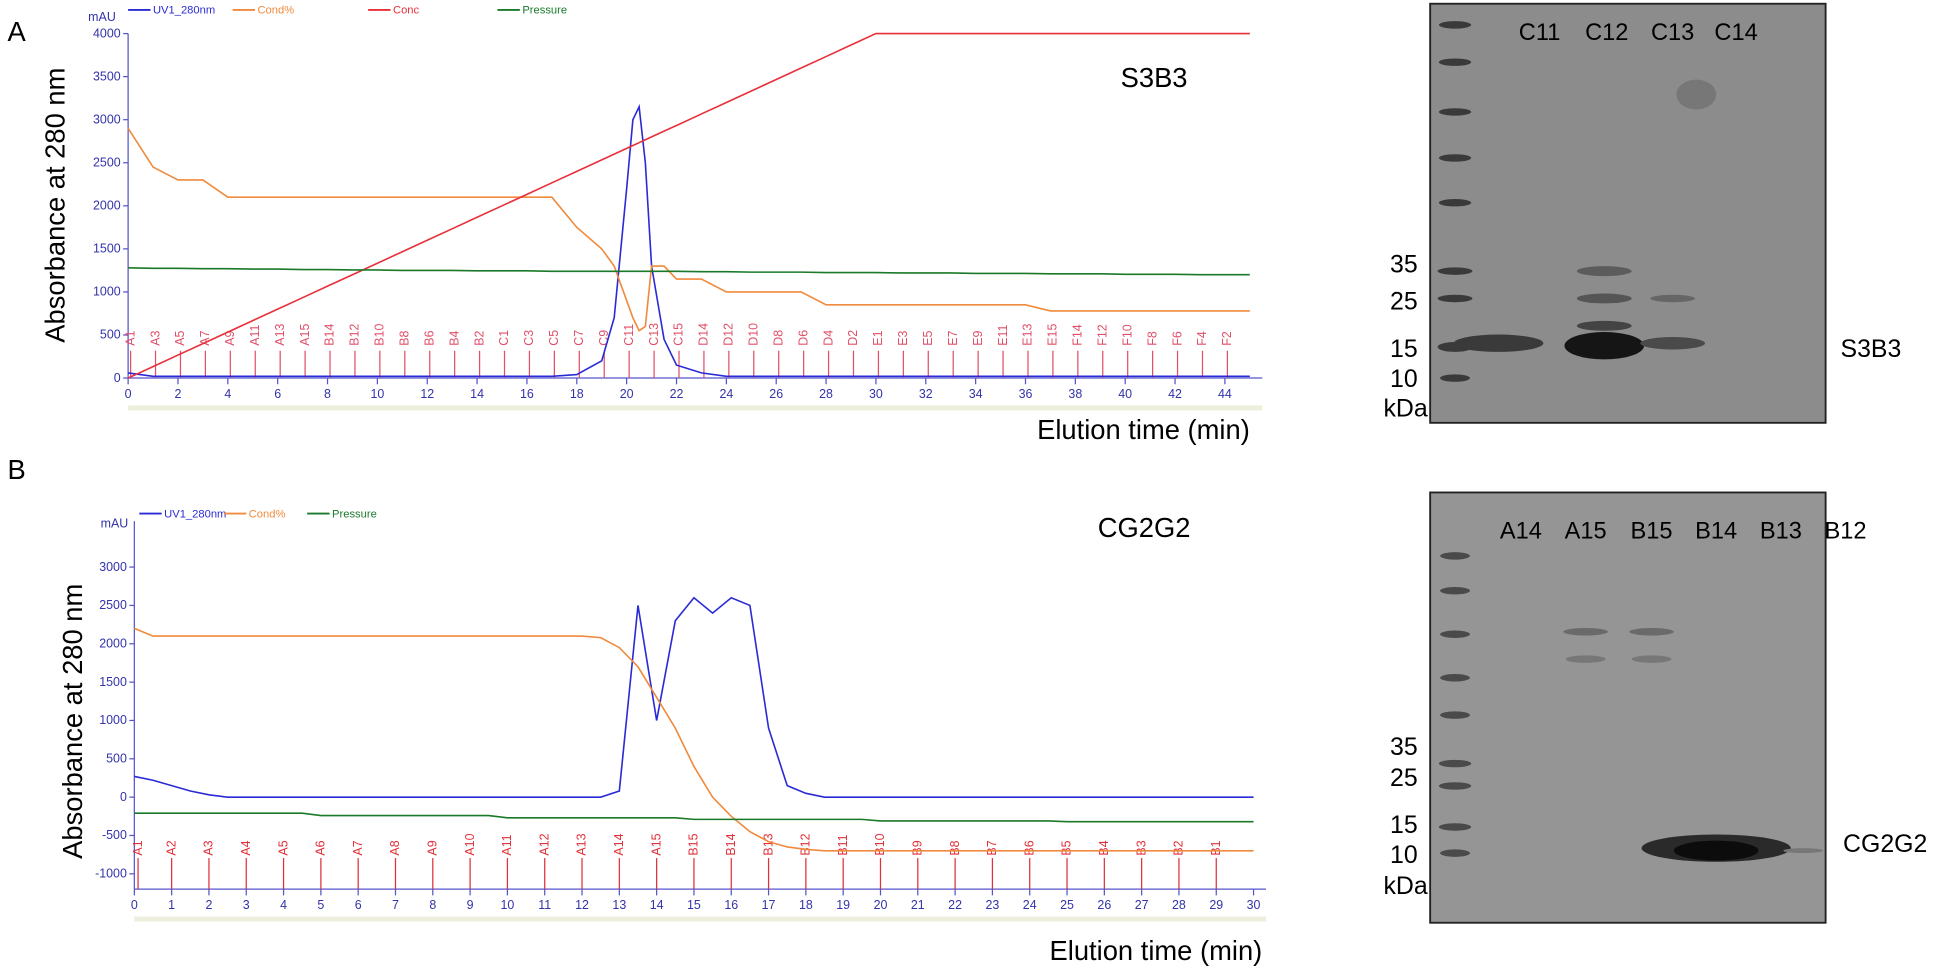 The width and height of the screenshot is (1950, 970). What do you see at coordinates (1026, 394) in the screenshot?
I see `x-tick-label: 36` at bounding box center [1026, 394].